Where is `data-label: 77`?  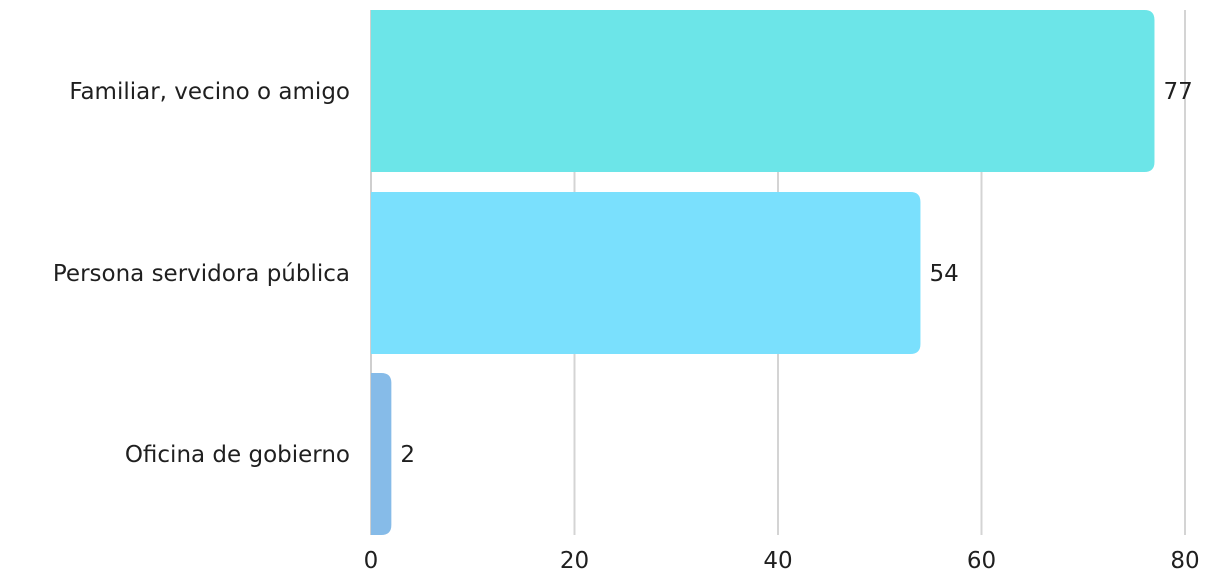 data-label: 77 is located at coordinates (1177, 92).